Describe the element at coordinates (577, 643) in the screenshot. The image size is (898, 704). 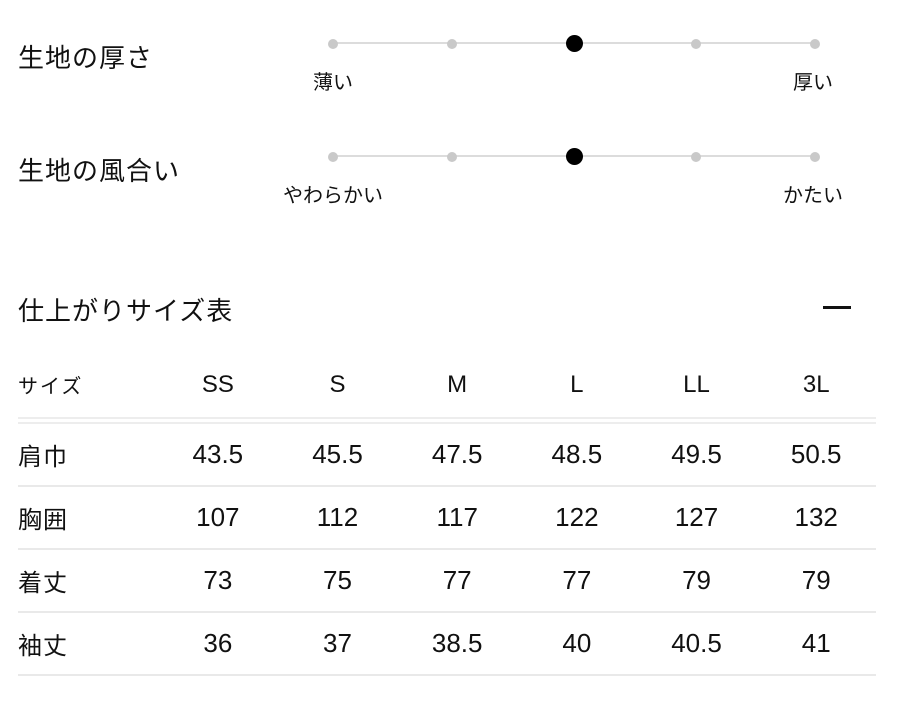
I see `measurement-value: 40` at that location.